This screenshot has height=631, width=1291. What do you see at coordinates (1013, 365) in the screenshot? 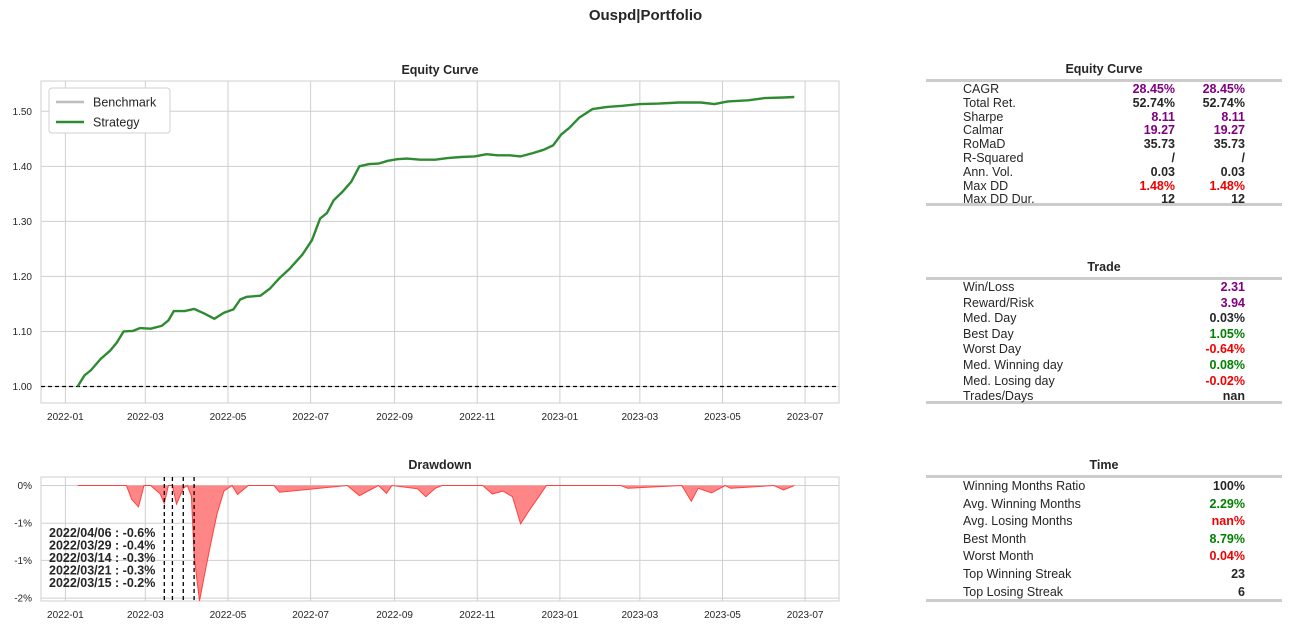
I see `row-label: Med. Winning day` at bounding box center [1013, 365].